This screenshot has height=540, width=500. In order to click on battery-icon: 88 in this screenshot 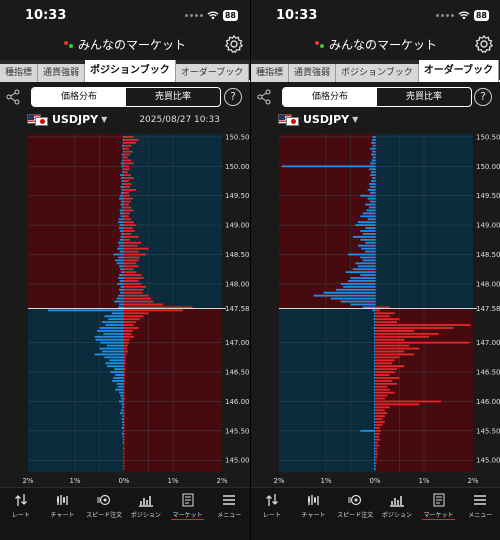, I will do `click(230, 15)`.